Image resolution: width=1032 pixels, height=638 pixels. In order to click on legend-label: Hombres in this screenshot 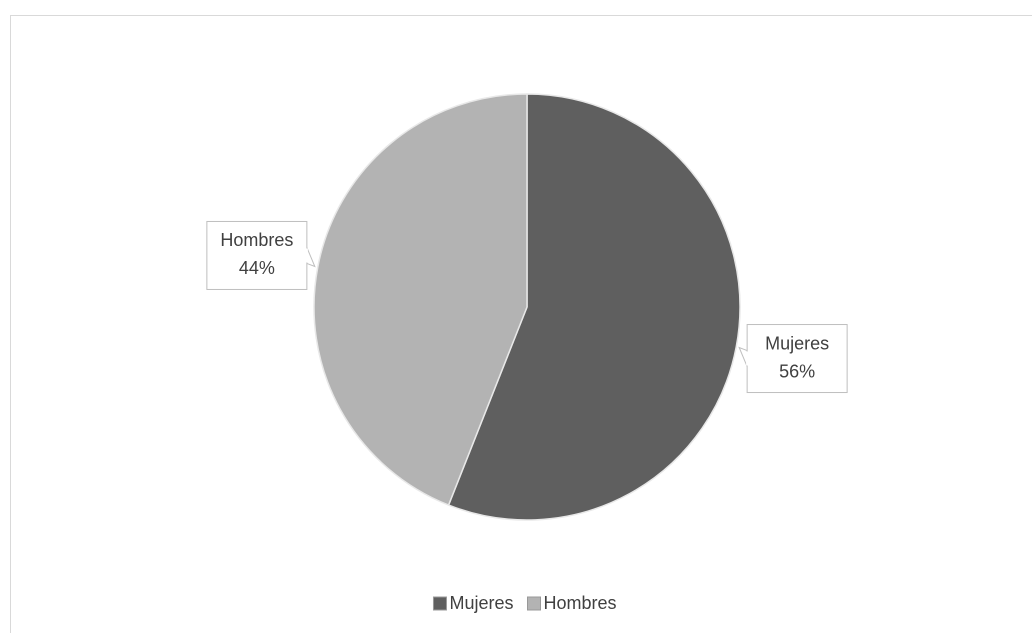, I will do `click(580, 603)`.